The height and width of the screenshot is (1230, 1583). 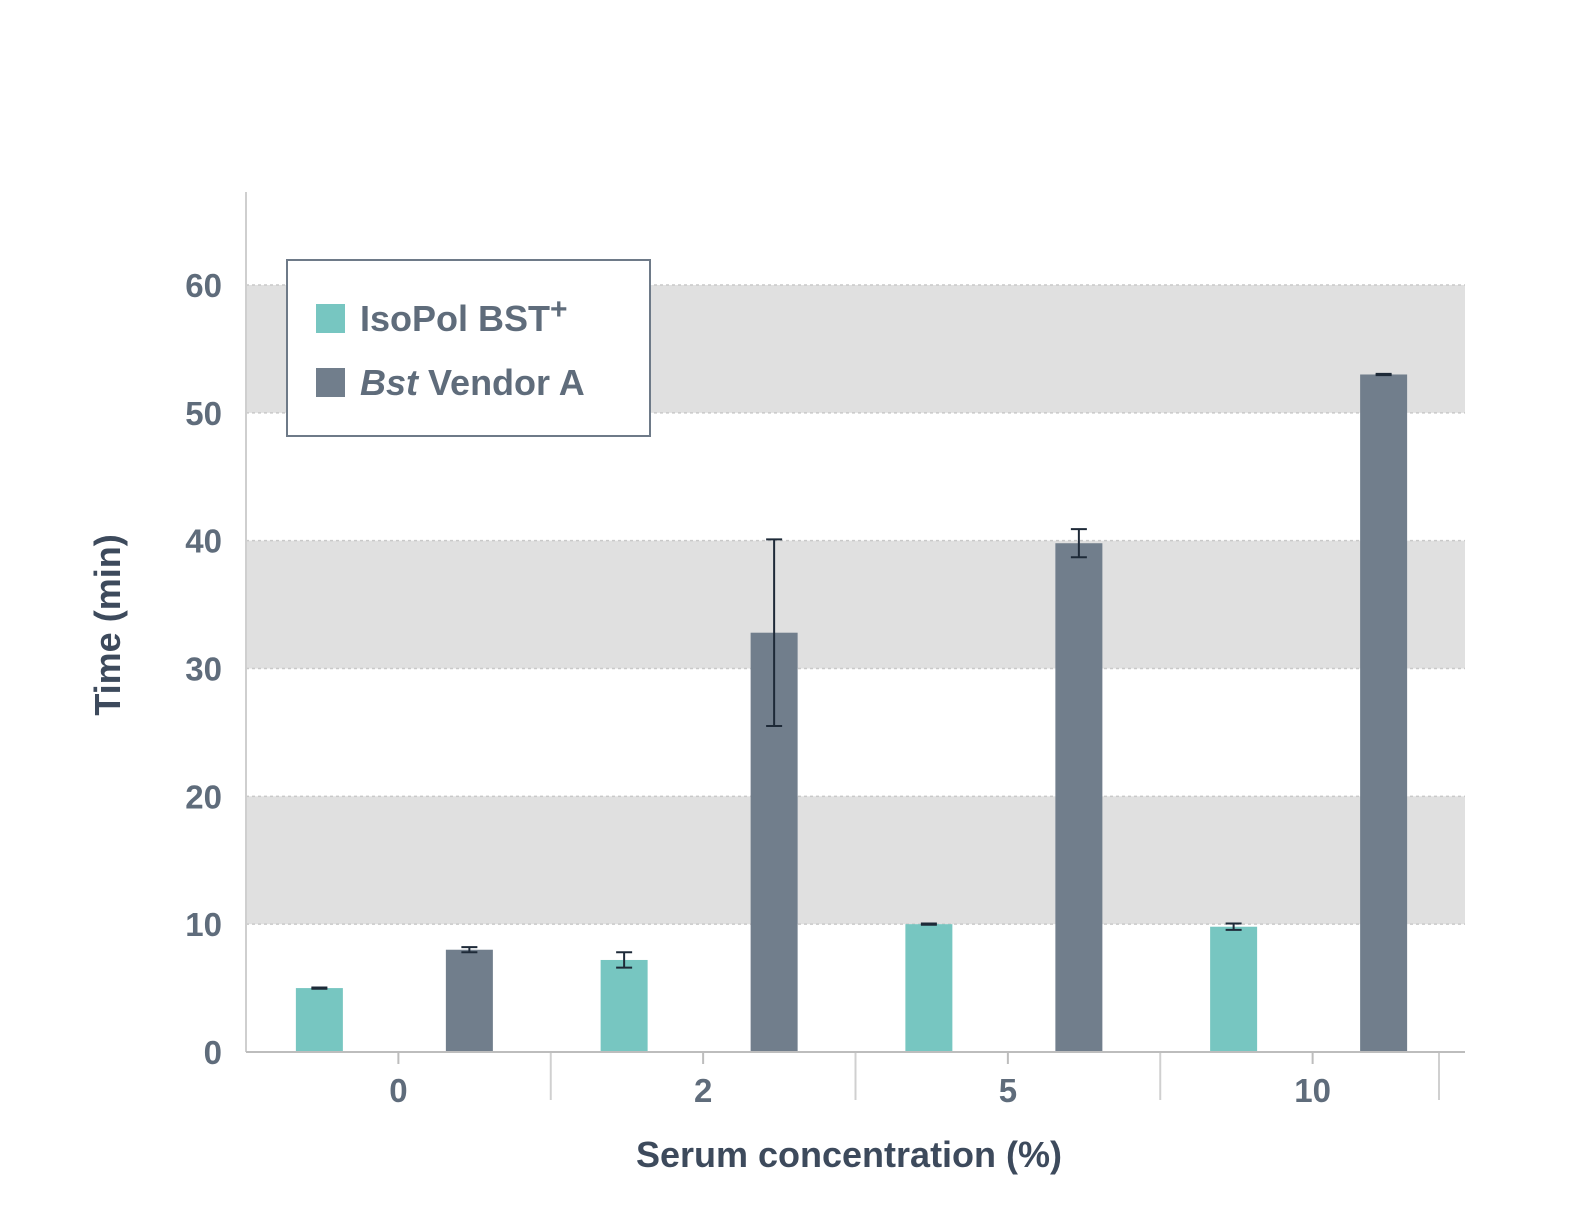 What do you see at coordinates (1312, 1090) in the screenshot?
I see `x-tick-label: 10` at bounding box center [1312, 1090].